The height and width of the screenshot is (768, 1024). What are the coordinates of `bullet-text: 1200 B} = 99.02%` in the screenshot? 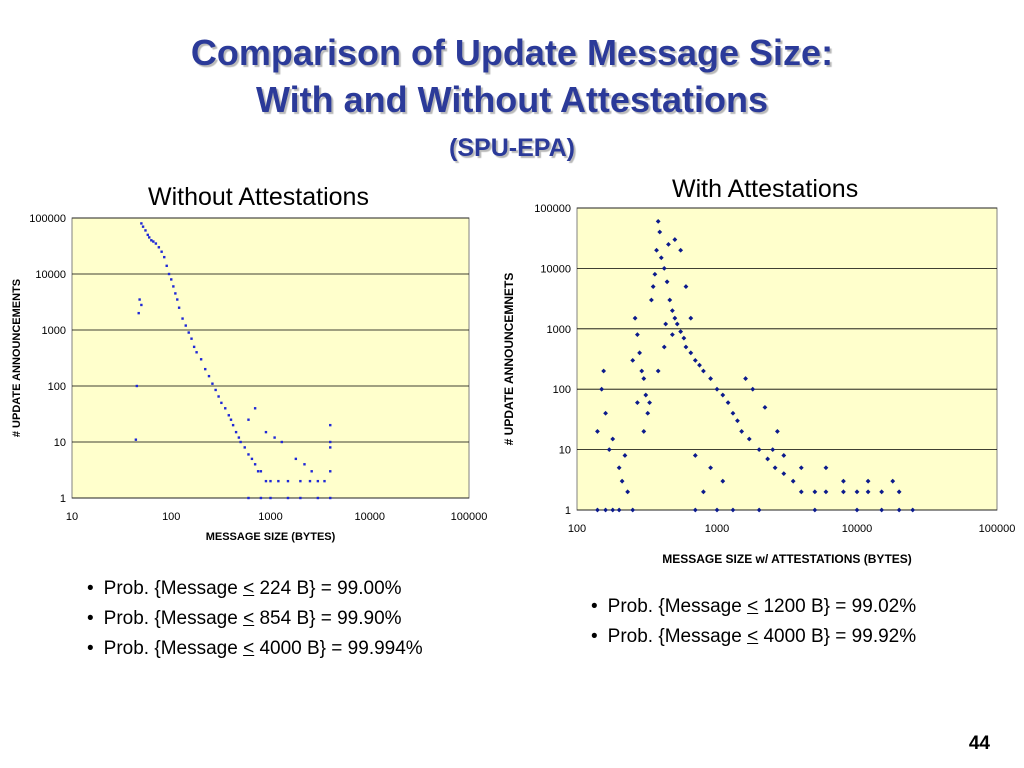 It's located at (837, 606).